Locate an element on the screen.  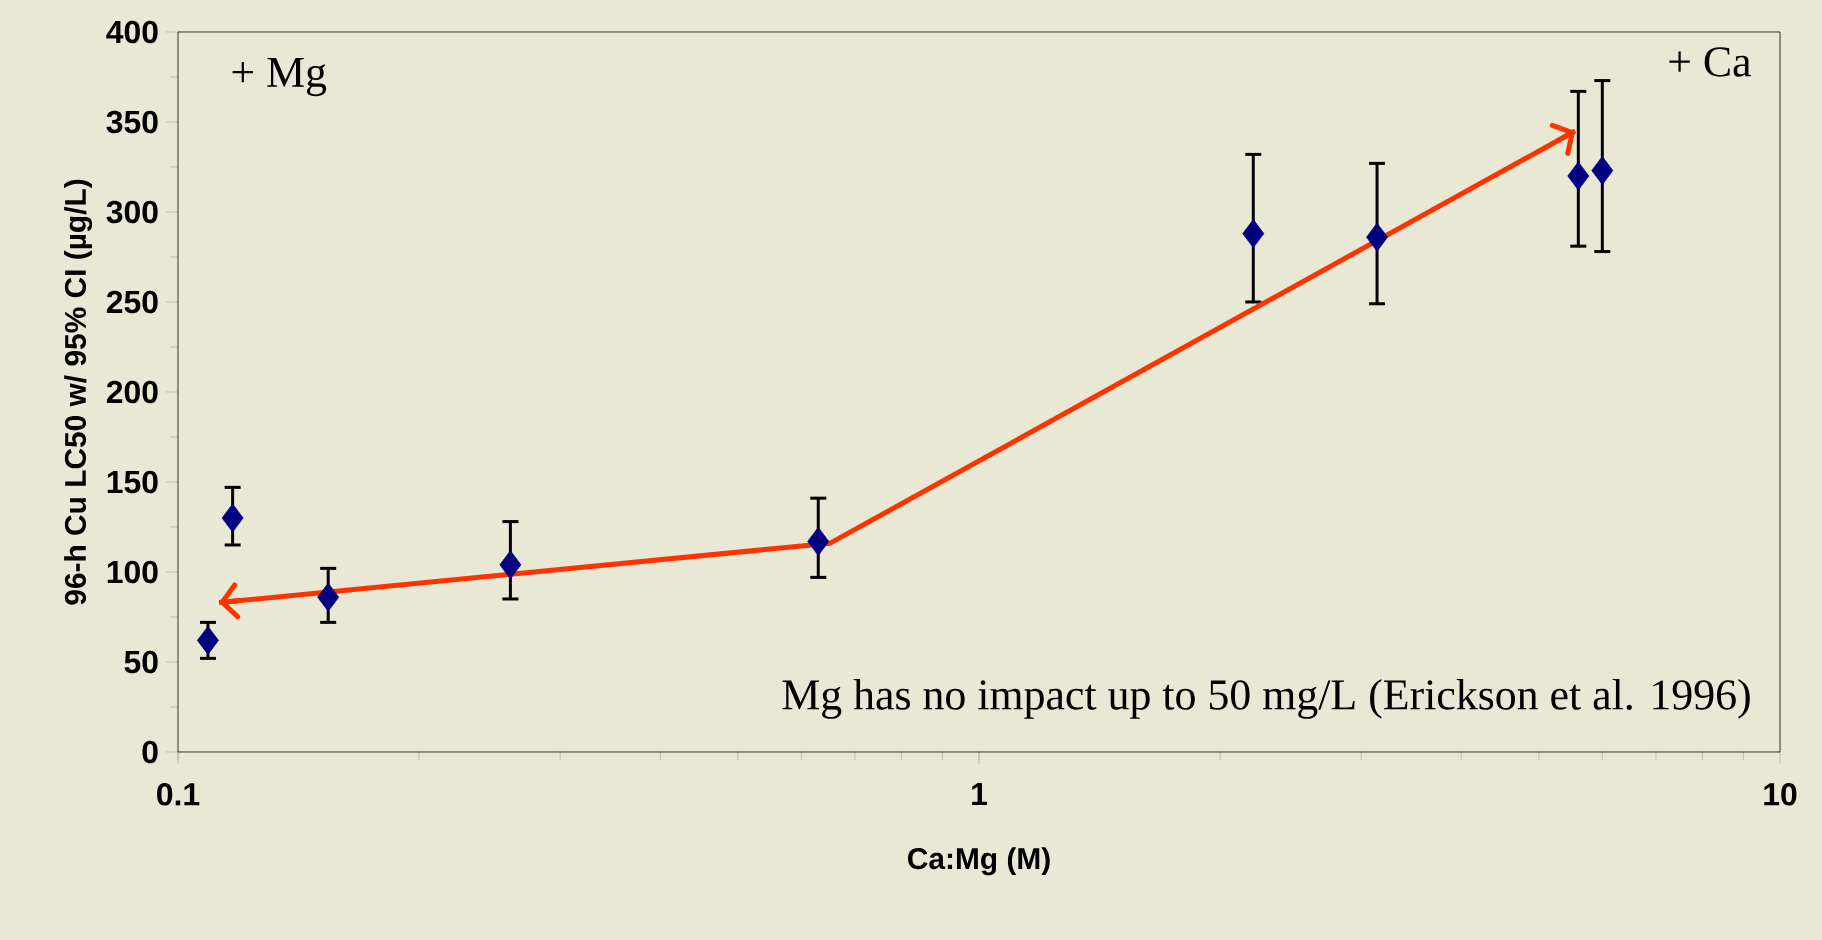
y-tick-label: 100 is located at coordinates (132, 572).